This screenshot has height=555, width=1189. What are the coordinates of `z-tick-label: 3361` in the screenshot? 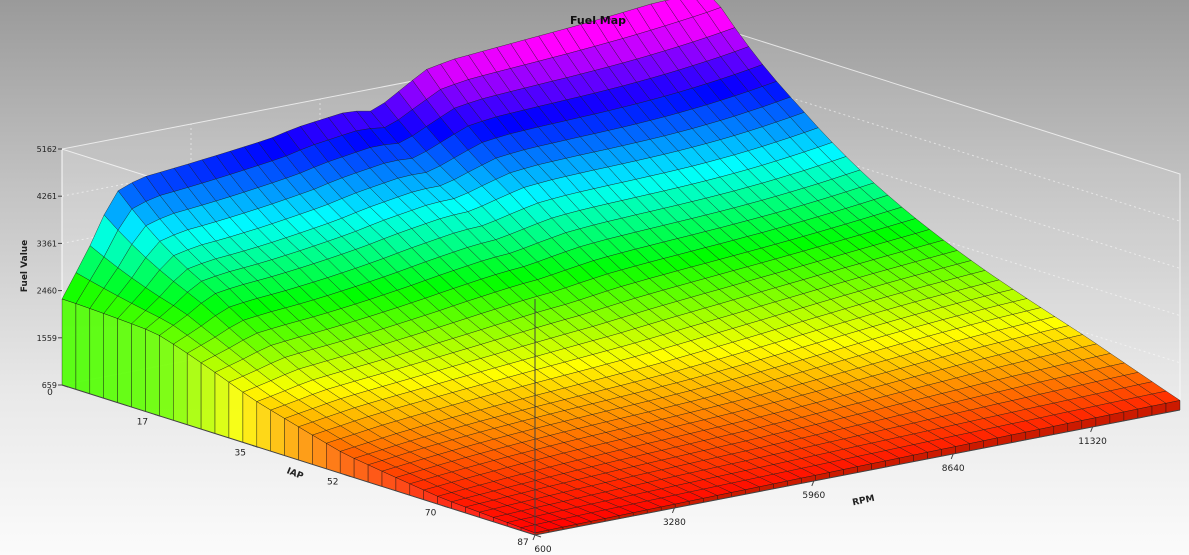 It's located at (47, 243).